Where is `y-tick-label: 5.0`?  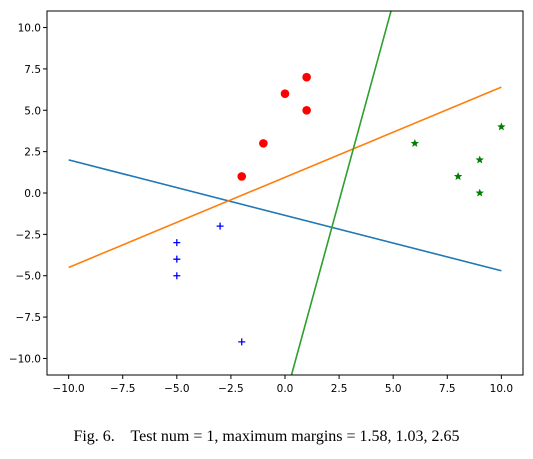
y-tick-label: 5.0 is located at coordinates (32, 111).